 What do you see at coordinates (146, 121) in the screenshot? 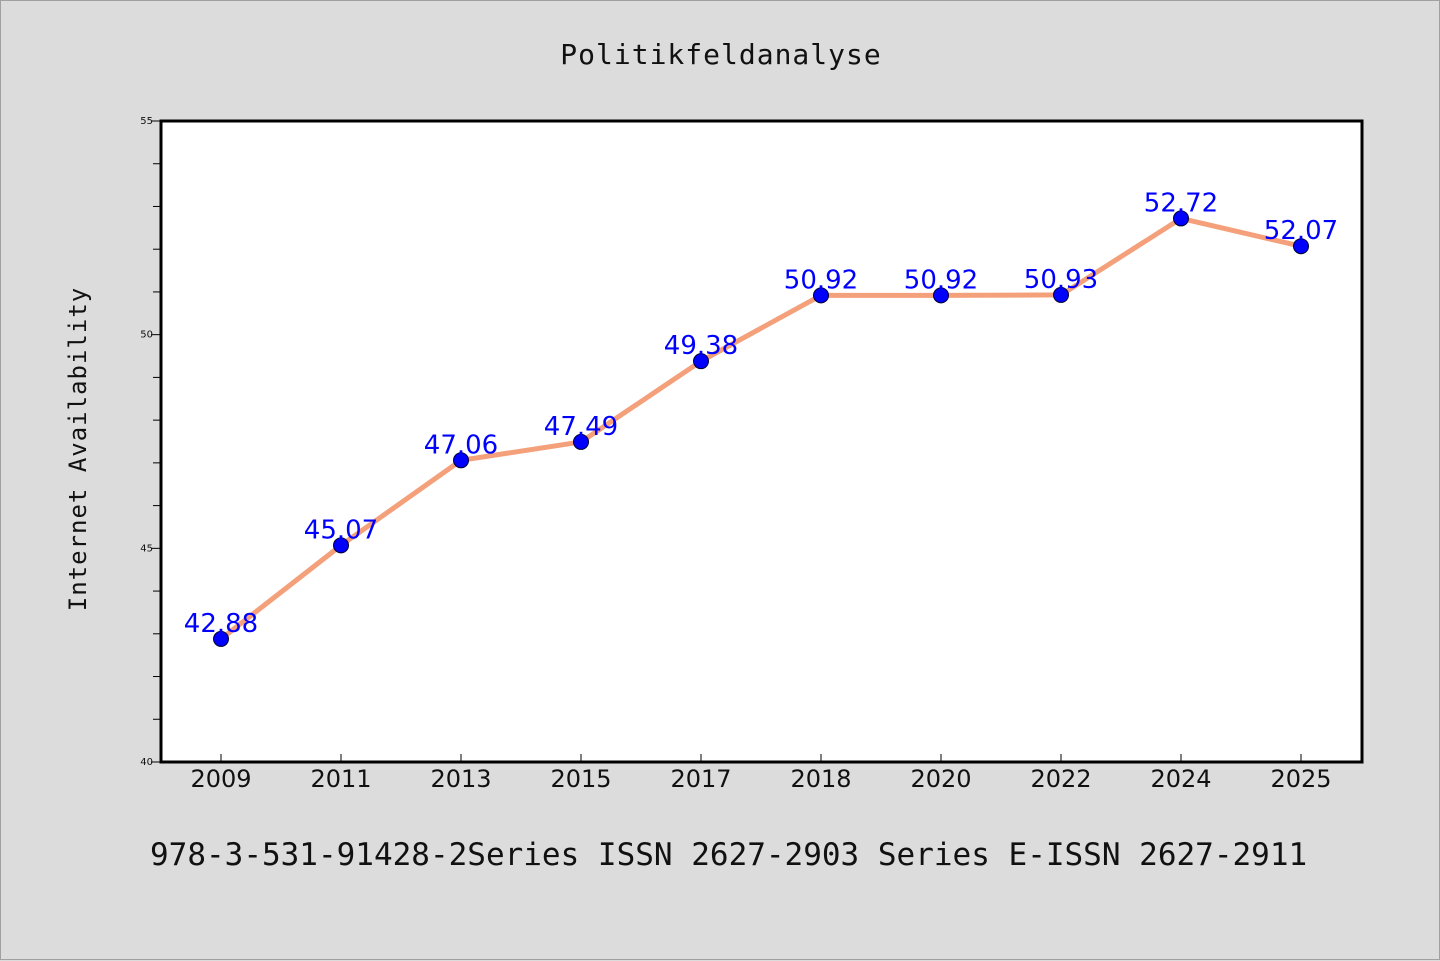
I see `y-tick-label: 55` at bounding box center [146, 121].